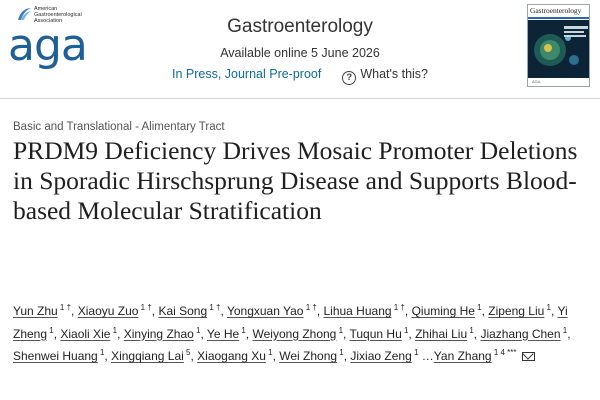 Image resolution: width=600 pixels, height=400 pixels. I want to click on author-link: Tuqun Hu 1, so click(379, 333).